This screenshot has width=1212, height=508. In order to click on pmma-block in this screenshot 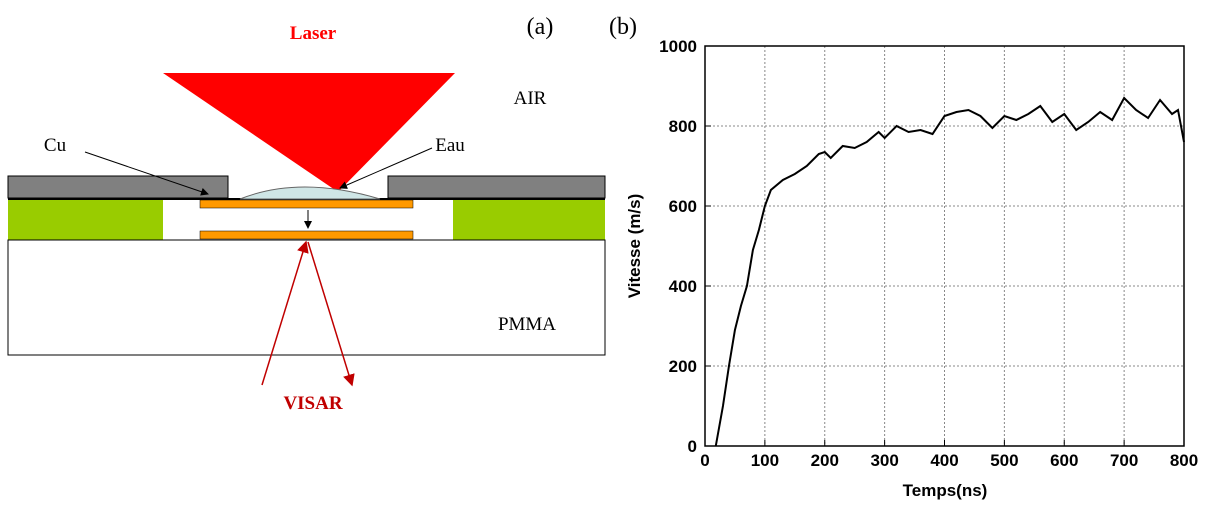, I will do `click(306, 297)`.